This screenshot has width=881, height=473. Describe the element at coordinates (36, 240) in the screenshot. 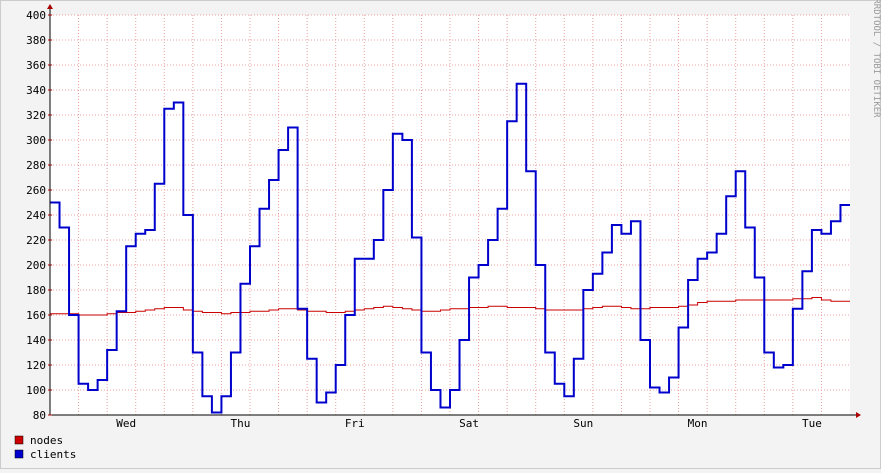

I see `y-tick-label: 220` at that location.